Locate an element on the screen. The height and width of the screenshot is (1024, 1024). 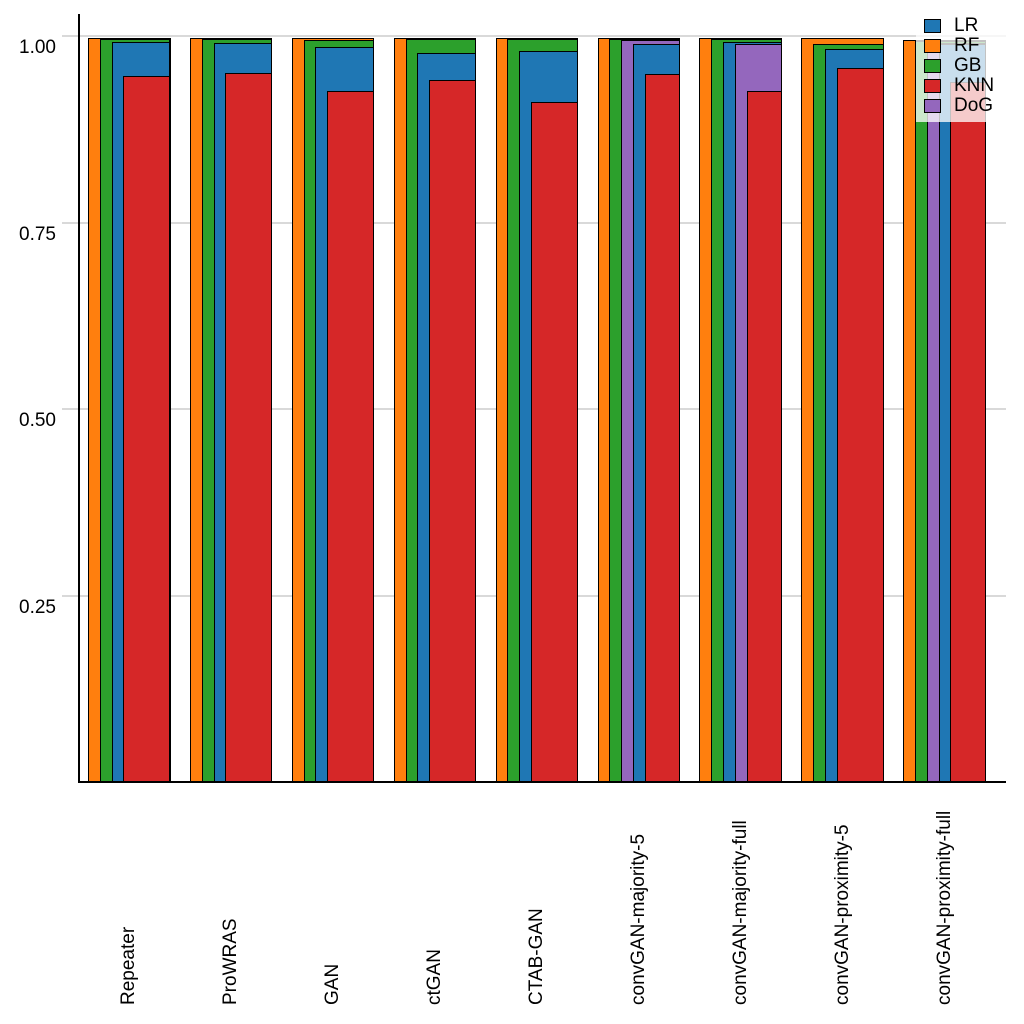
x-tick-label-convGAN-majority-5: convGAN-majority-5 is located at coordinates (638, 919).